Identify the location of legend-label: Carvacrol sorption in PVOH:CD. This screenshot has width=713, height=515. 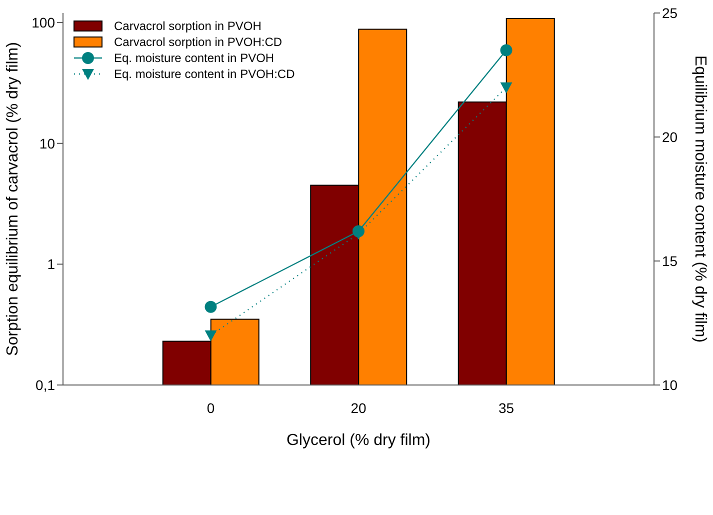
(198, 42).